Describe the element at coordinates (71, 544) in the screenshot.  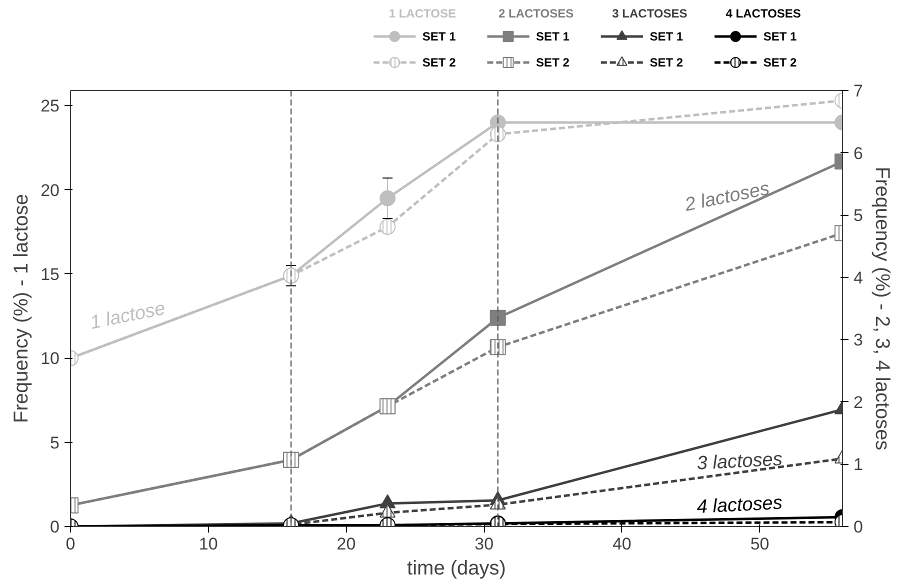
I see `x-tick-label: 0` at that location.